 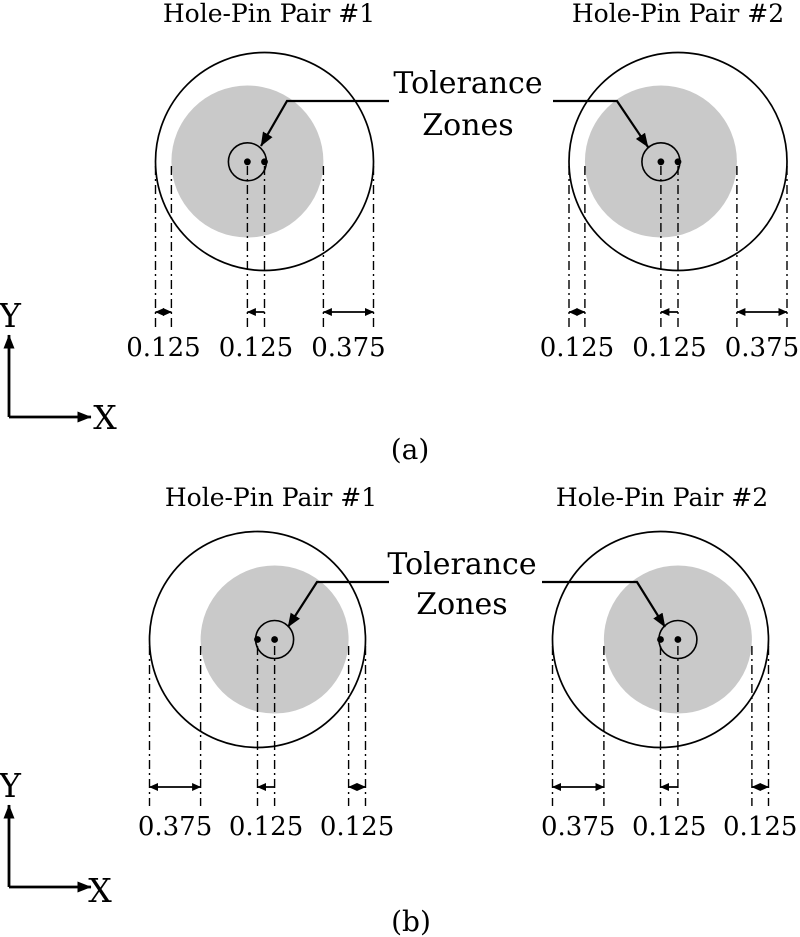 What do you see at coordinates (411, 921) in the screenshot?
I see `panel-caption: (b)` at bounding box center [411, 921].